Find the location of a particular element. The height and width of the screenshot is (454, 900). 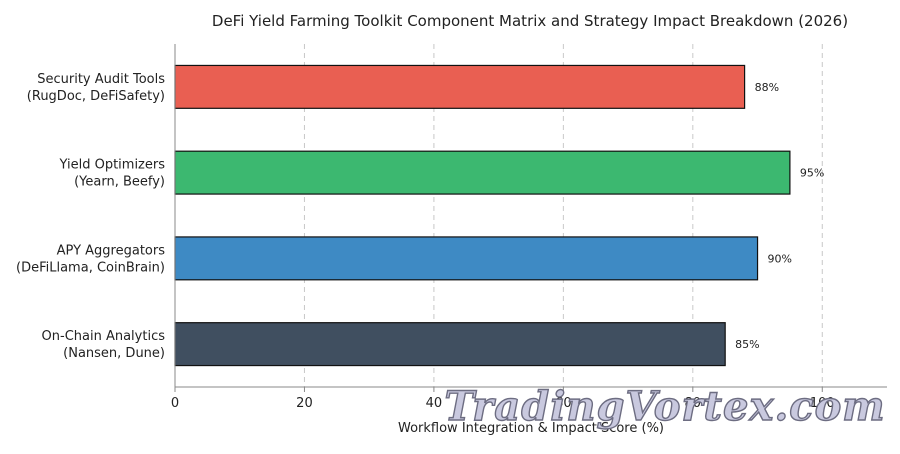

data-label: 85% is located at coordinates (747, 344).